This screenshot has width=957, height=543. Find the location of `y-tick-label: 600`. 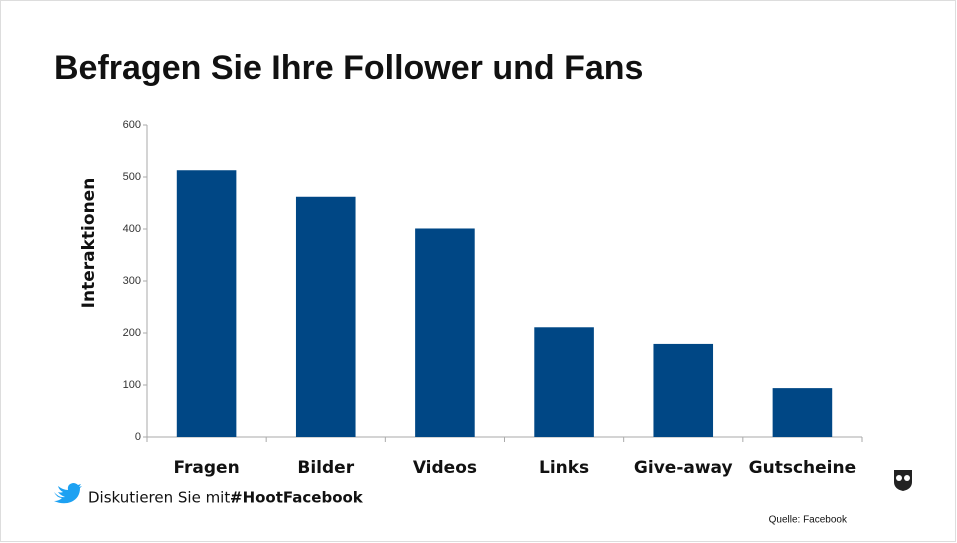

y-tick-label: 600 is located at coordinates (132, 125).